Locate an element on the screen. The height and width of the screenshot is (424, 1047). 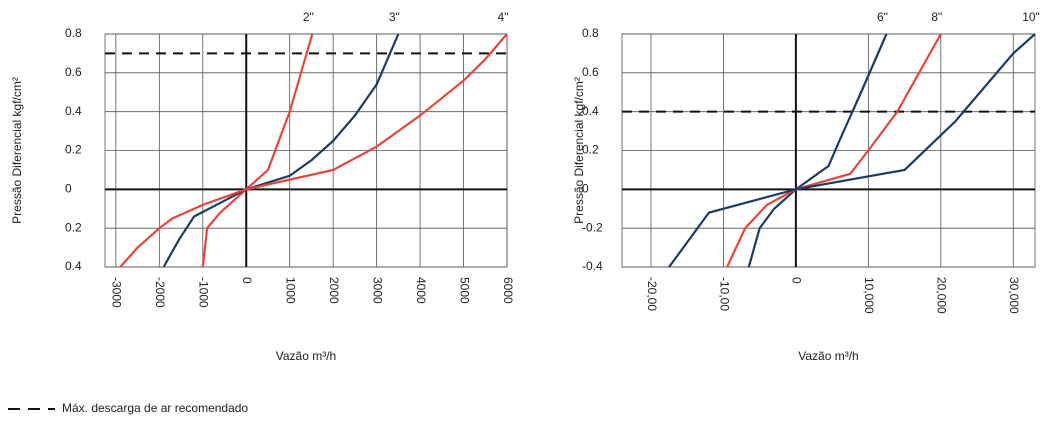
x-tick-label: 1000 is located at coordinates (291, 290).